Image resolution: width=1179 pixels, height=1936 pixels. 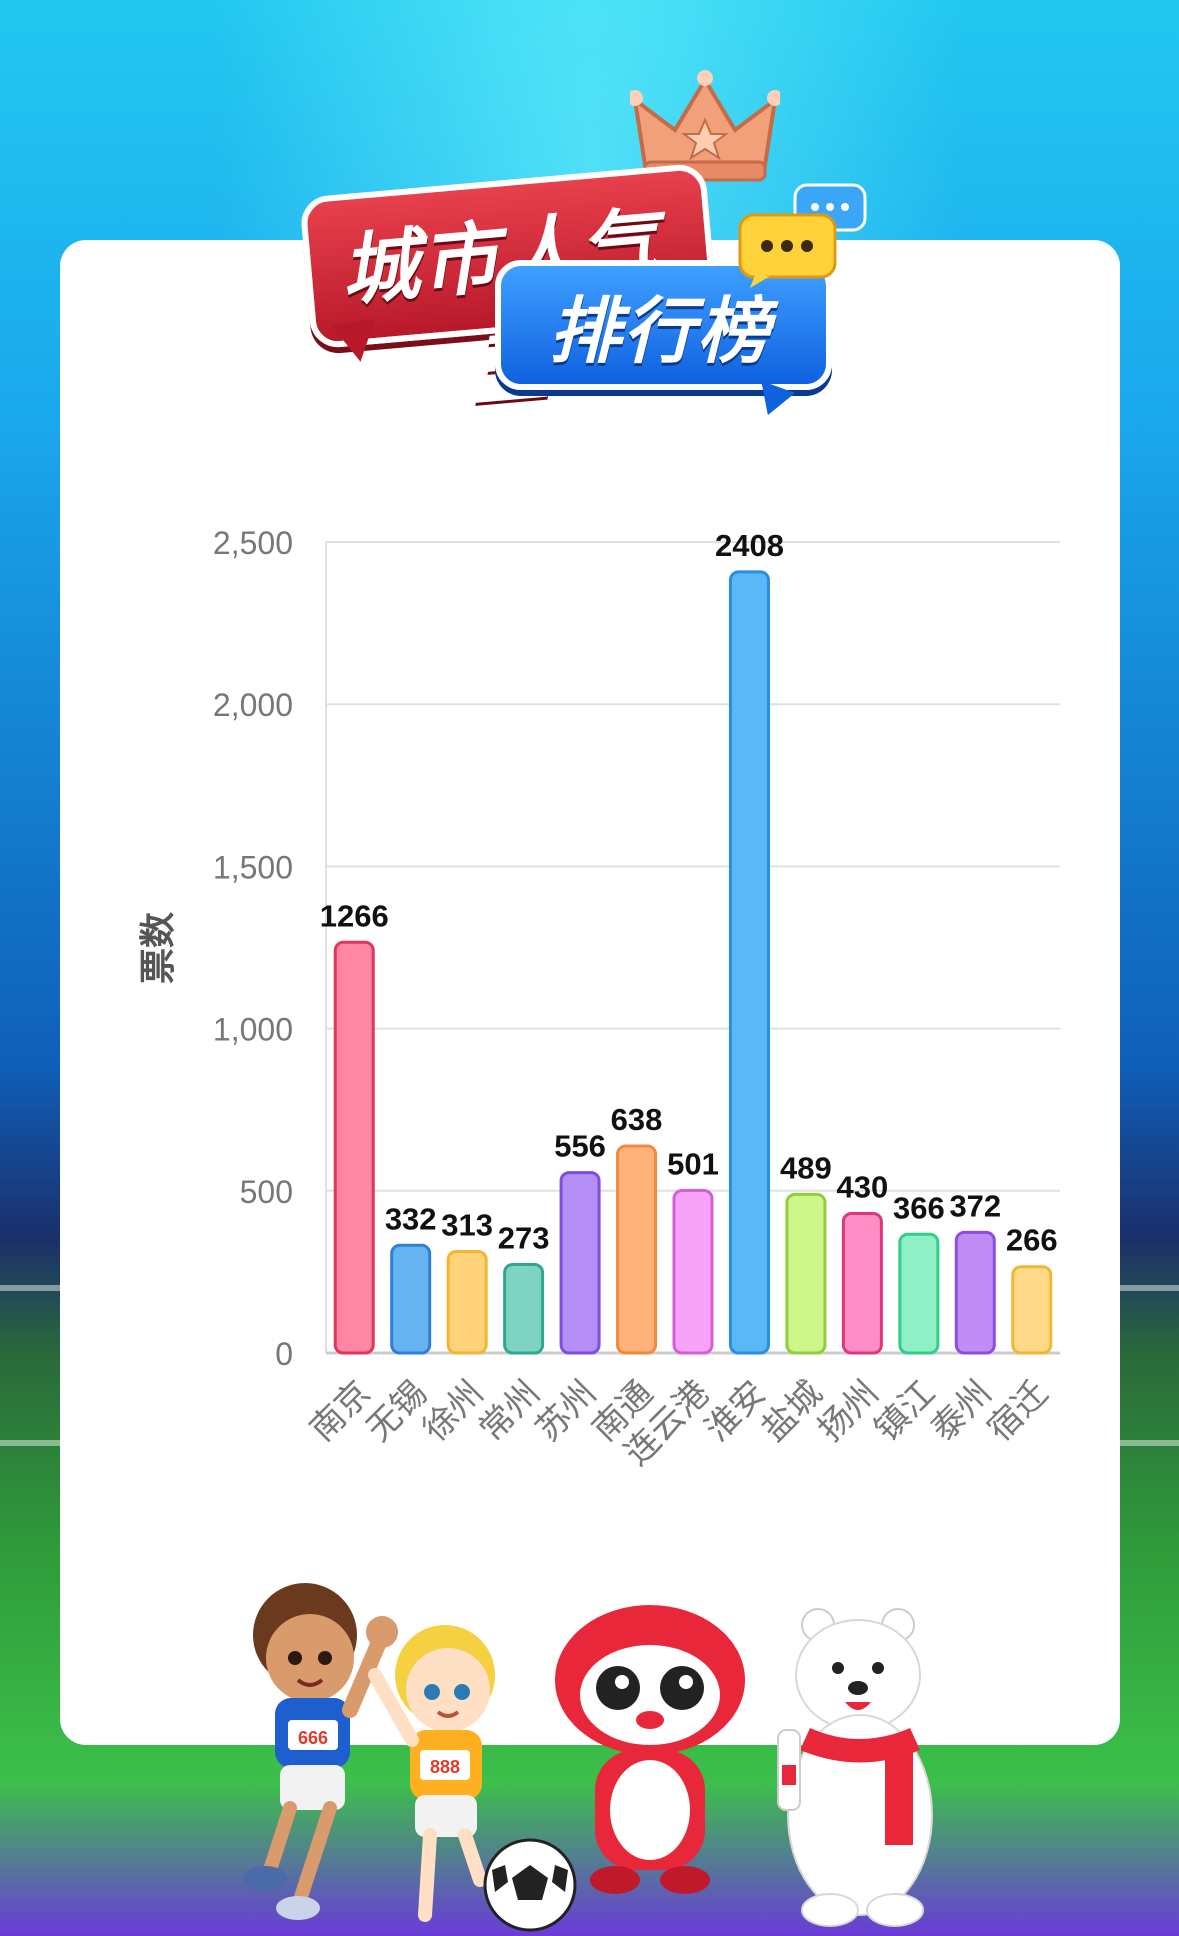 What do you see at coordinates (566, 1411) in the screenshot?
I see `x-tick-label: 苏州` at bounding box center [566, 1411].